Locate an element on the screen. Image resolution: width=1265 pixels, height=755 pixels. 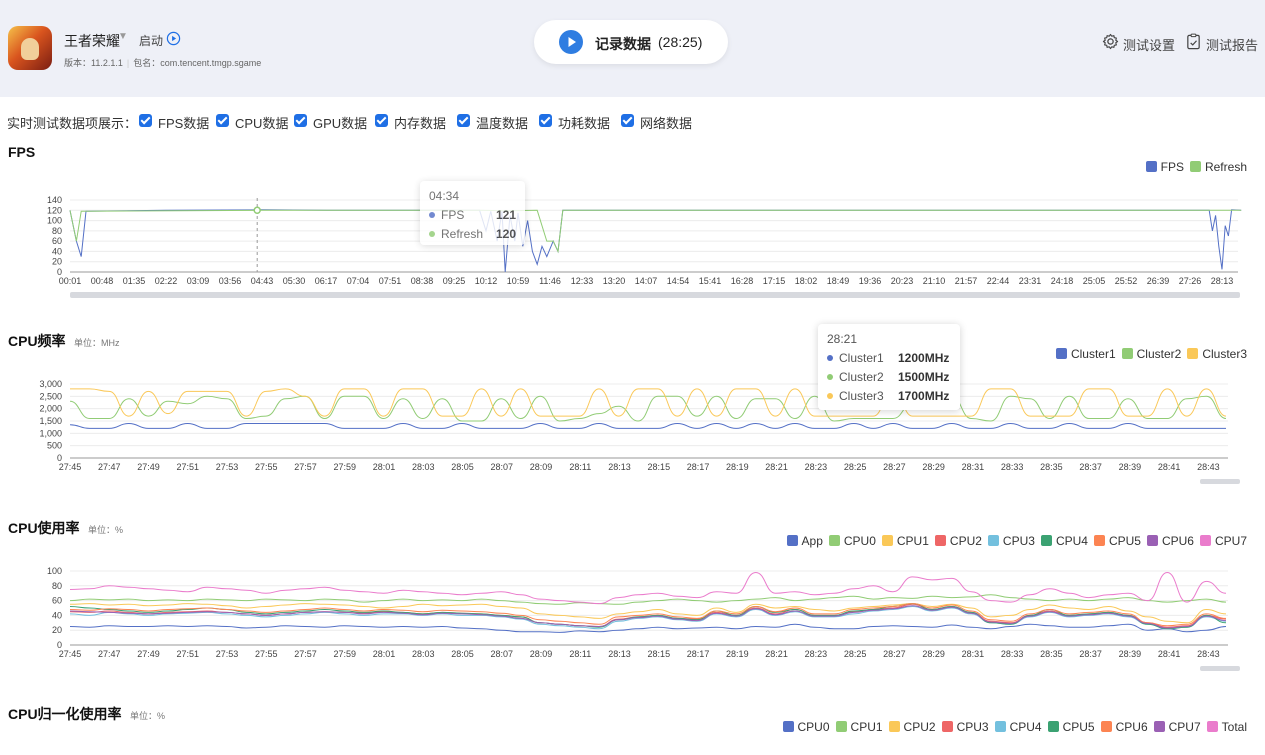
app-name: 王者荣耀 is located at coordinates (92, 41).